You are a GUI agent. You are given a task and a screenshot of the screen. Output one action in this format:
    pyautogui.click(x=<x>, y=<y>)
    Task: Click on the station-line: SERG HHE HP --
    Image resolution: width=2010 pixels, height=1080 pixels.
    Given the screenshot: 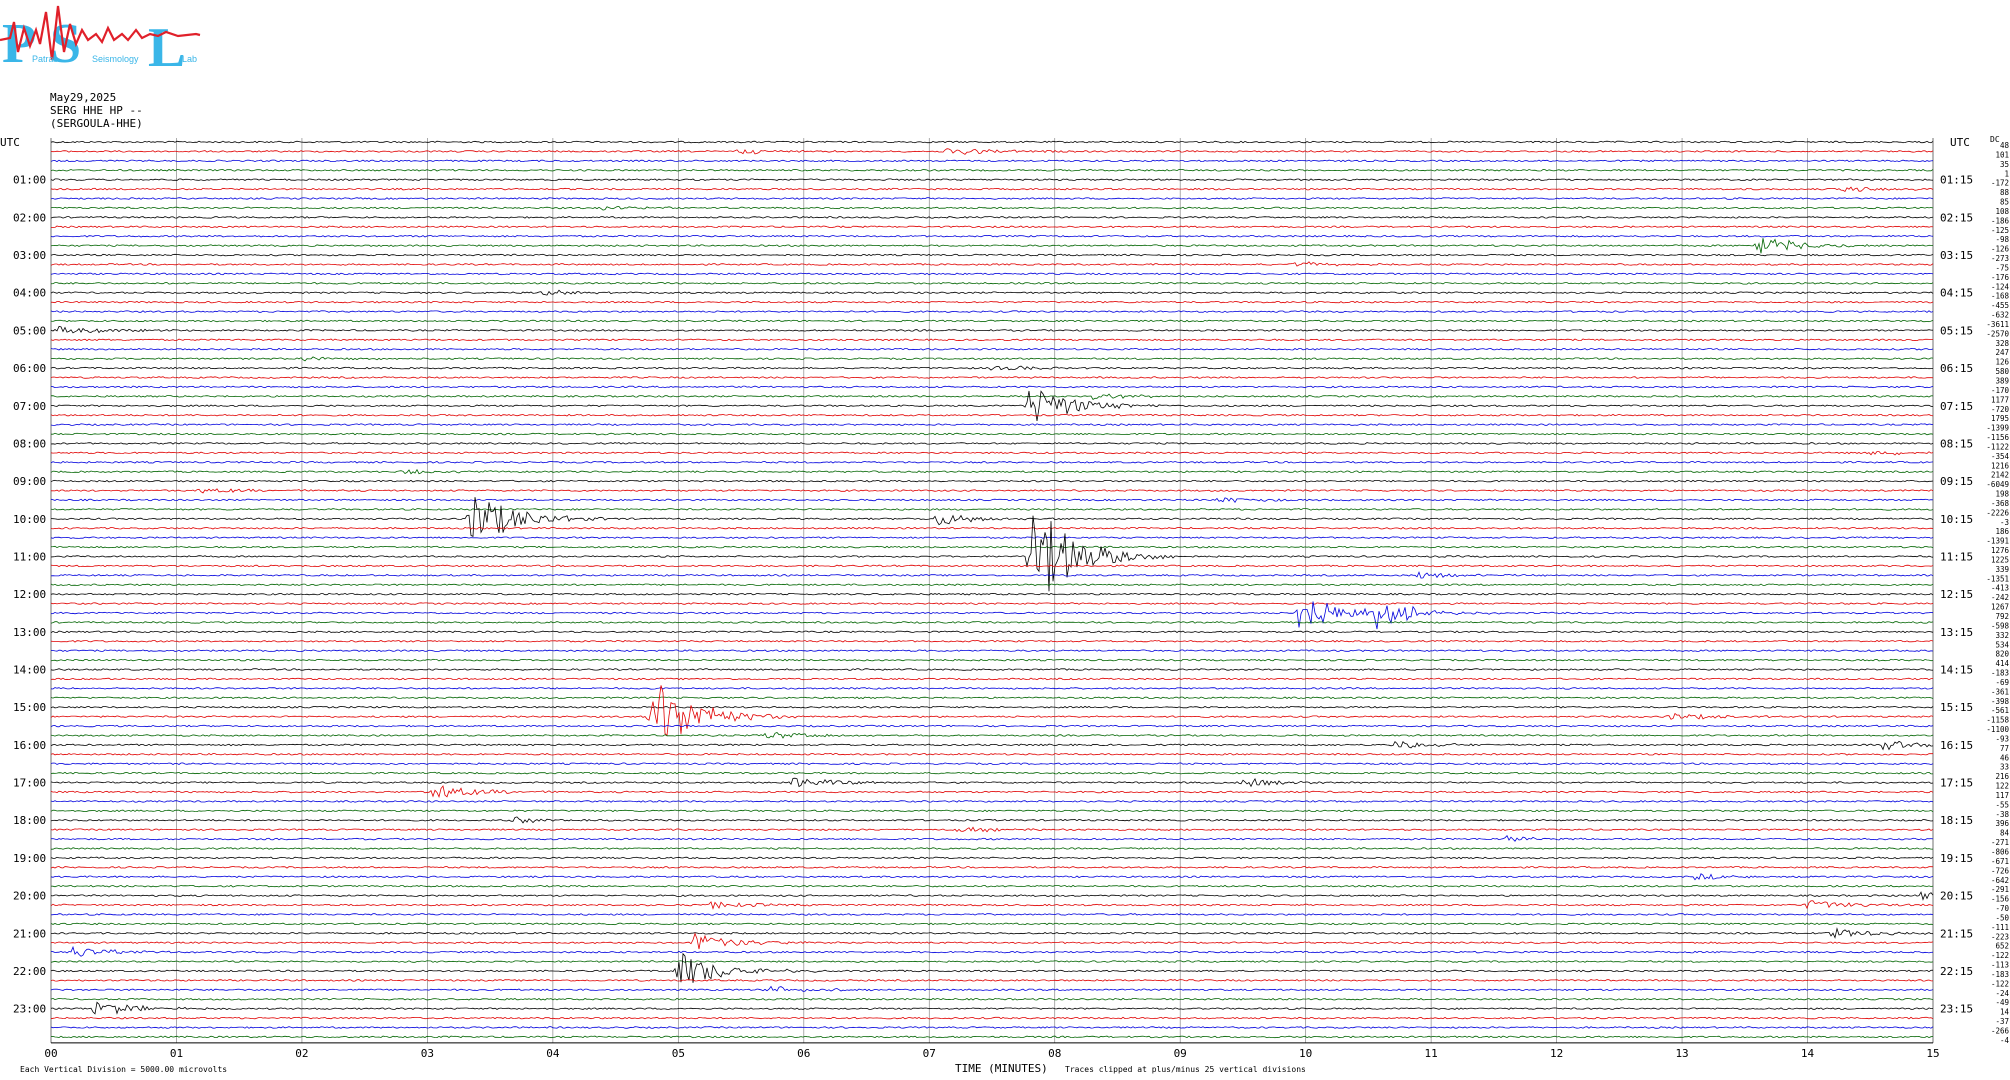 What is the action you would take?
    pyautogui.click(x=96, y=110)
    